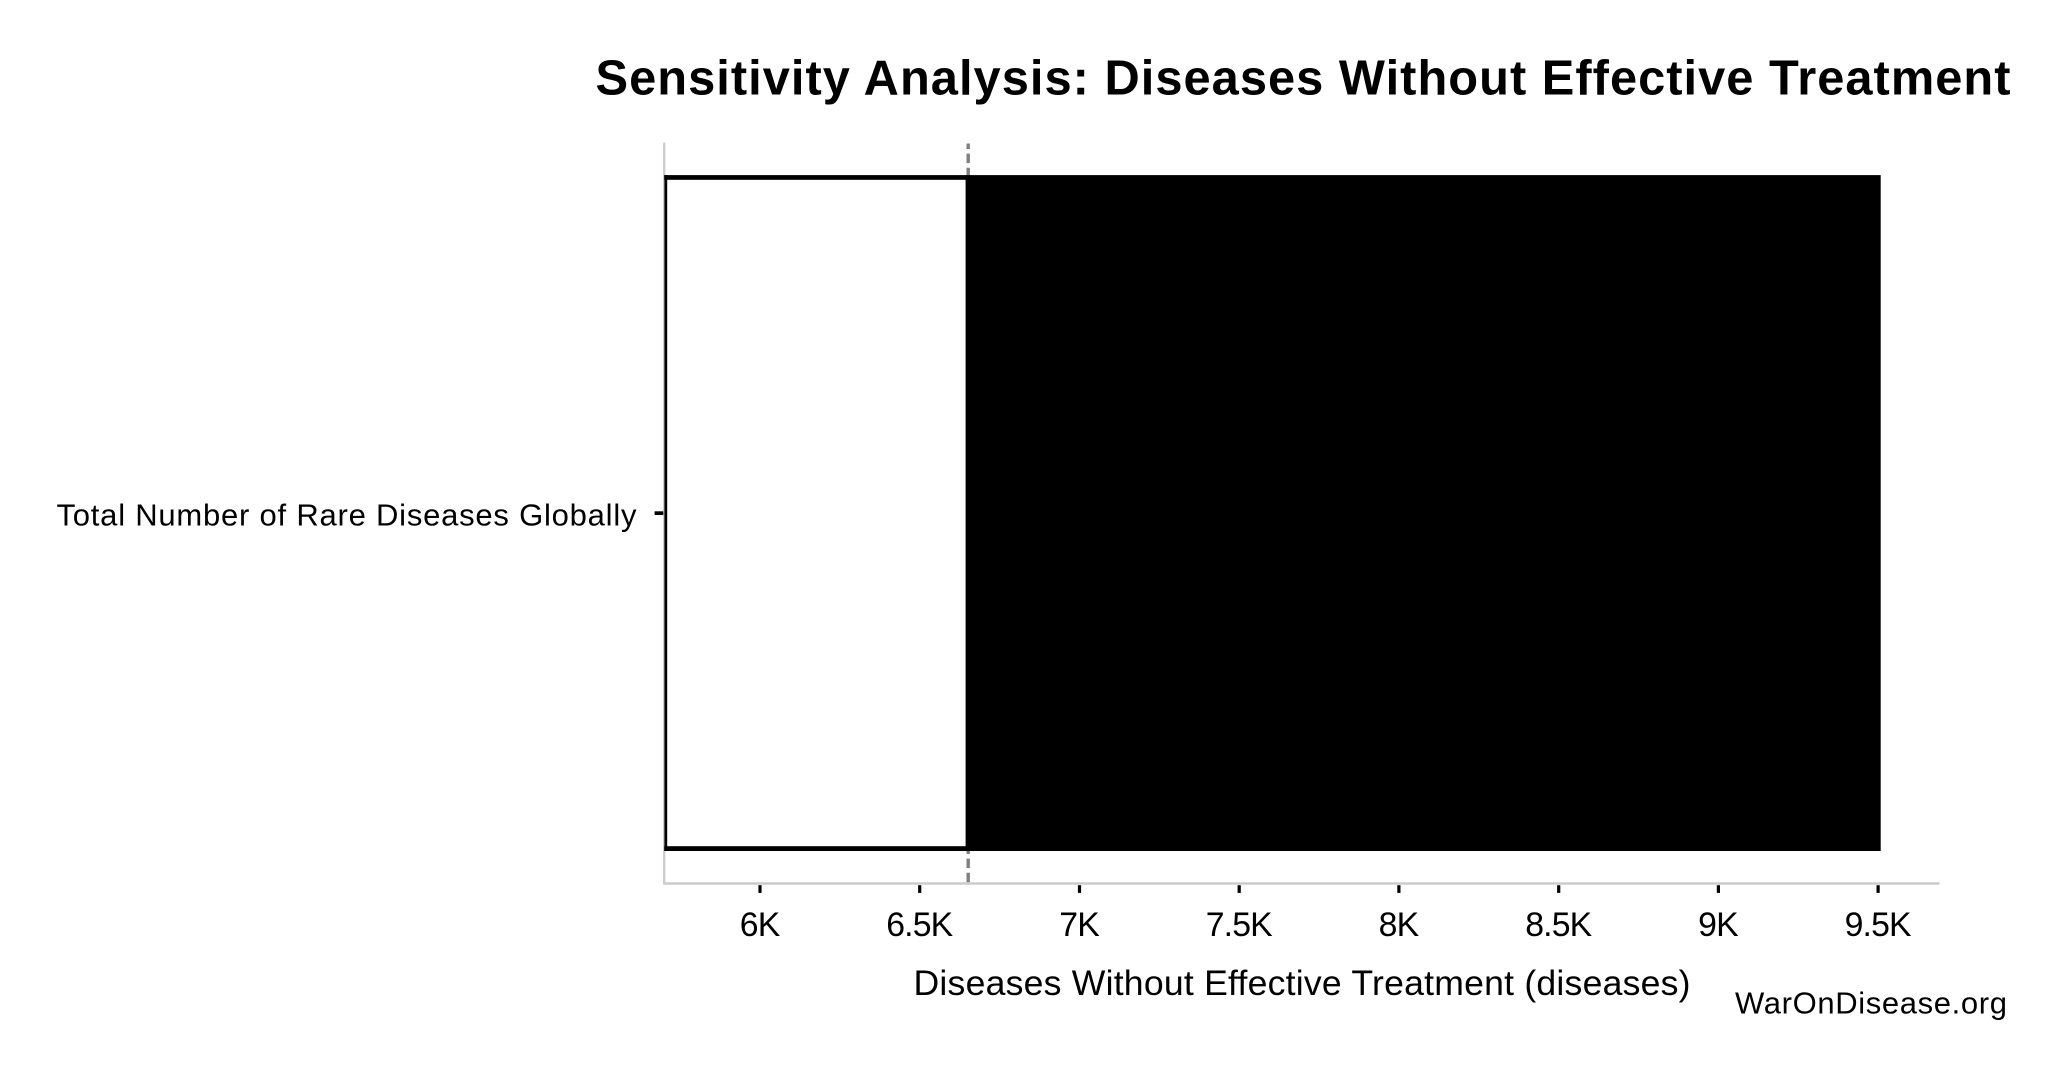  What do you see at coordinates (1399, 925) in the screenshot?
I see `svg-text: 8K` at bounding box center [1399, 925].